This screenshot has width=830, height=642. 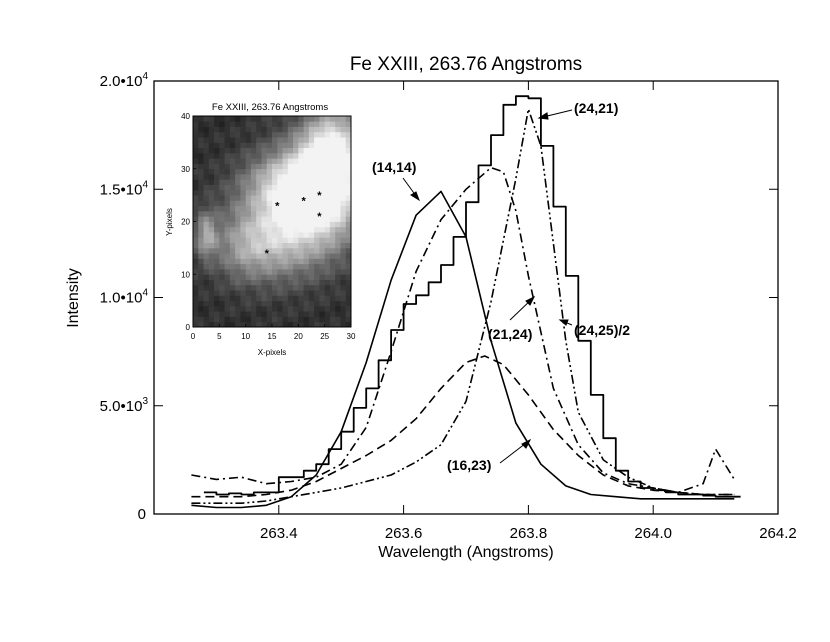 I want to click on annotation-14-14: (14,14), so click(x=394, y=167).